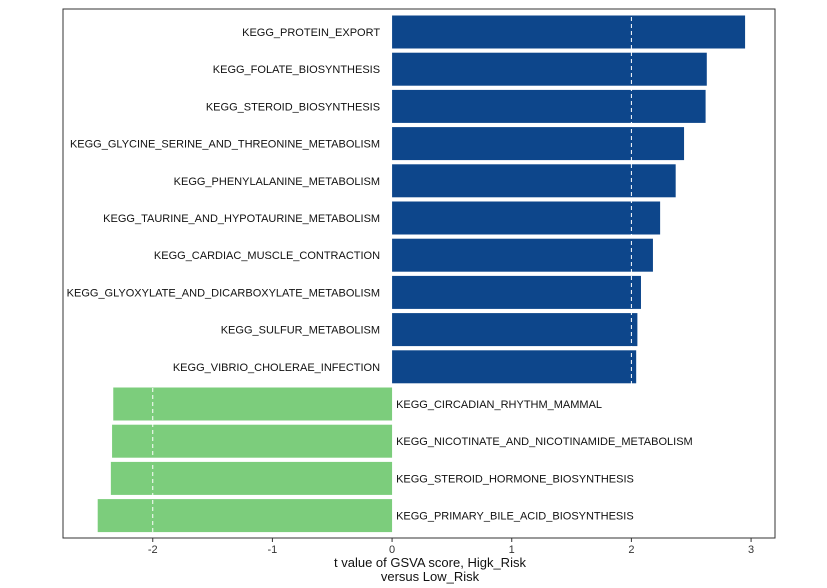  I want to click on category-label: KEGG_CARDIAC_MUSCLE_CONTRACTION, so click(267, 256).